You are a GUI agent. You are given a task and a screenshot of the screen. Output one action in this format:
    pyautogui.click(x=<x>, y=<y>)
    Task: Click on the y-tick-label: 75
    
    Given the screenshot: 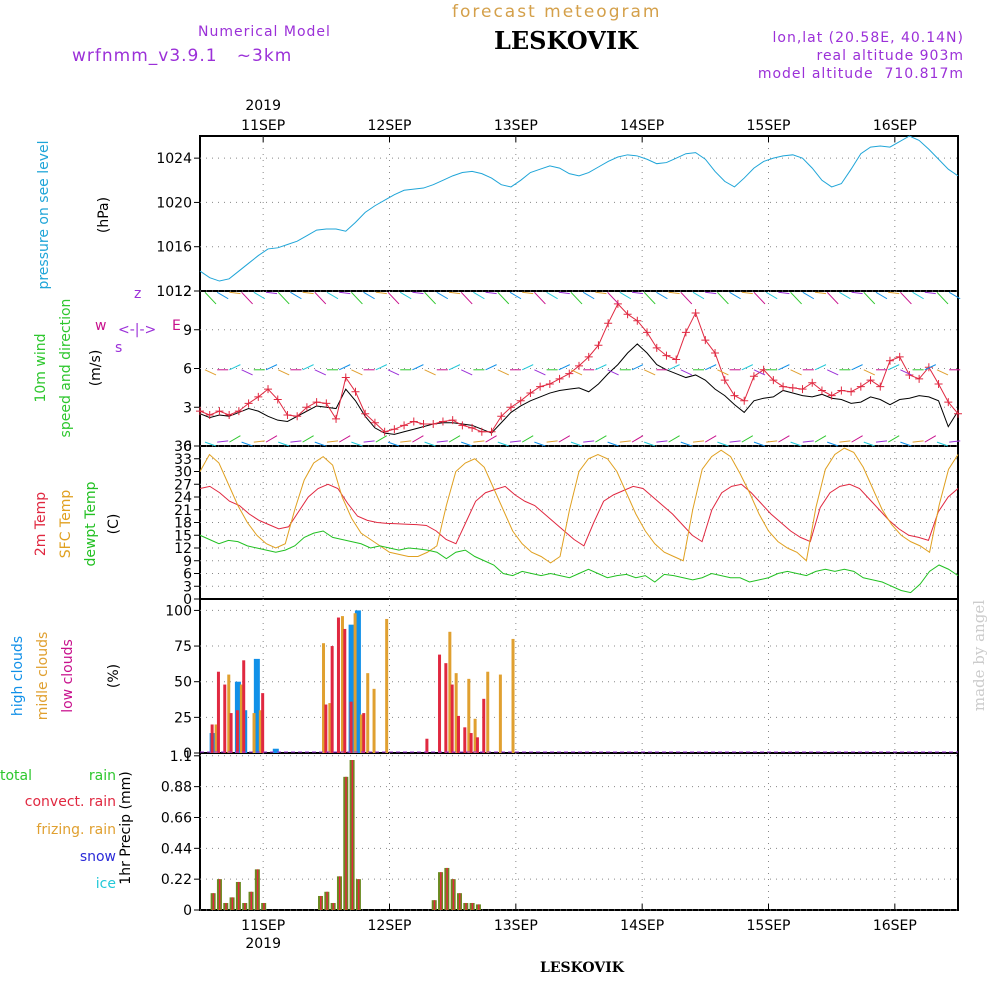 What is the action you would take?
    pyautogui.click(x=183, y=647)
    